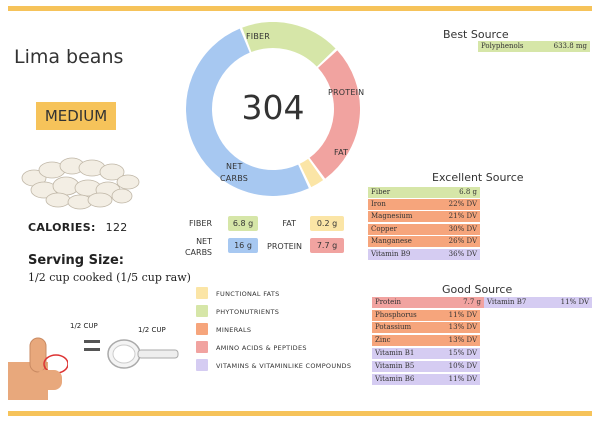  Describe the element at coordinates (289, 223) in the screenshot. I see `macro-label-fat: FAT` at that location.